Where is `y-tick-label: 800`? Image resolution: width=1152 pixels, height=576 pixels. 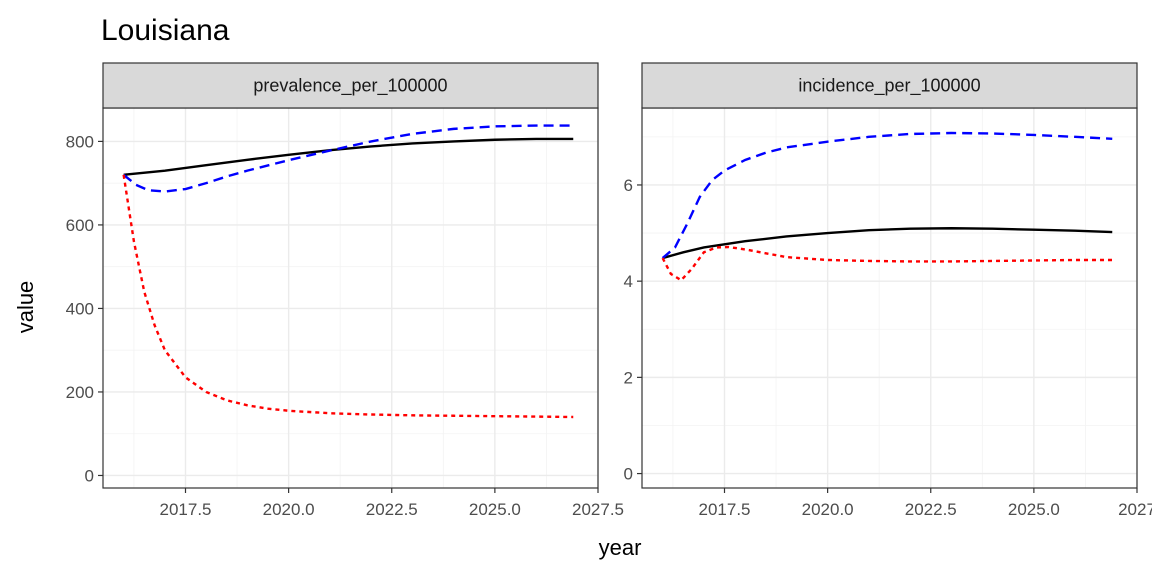 y-tick-label: 800 is located at coordinates (80, 141).